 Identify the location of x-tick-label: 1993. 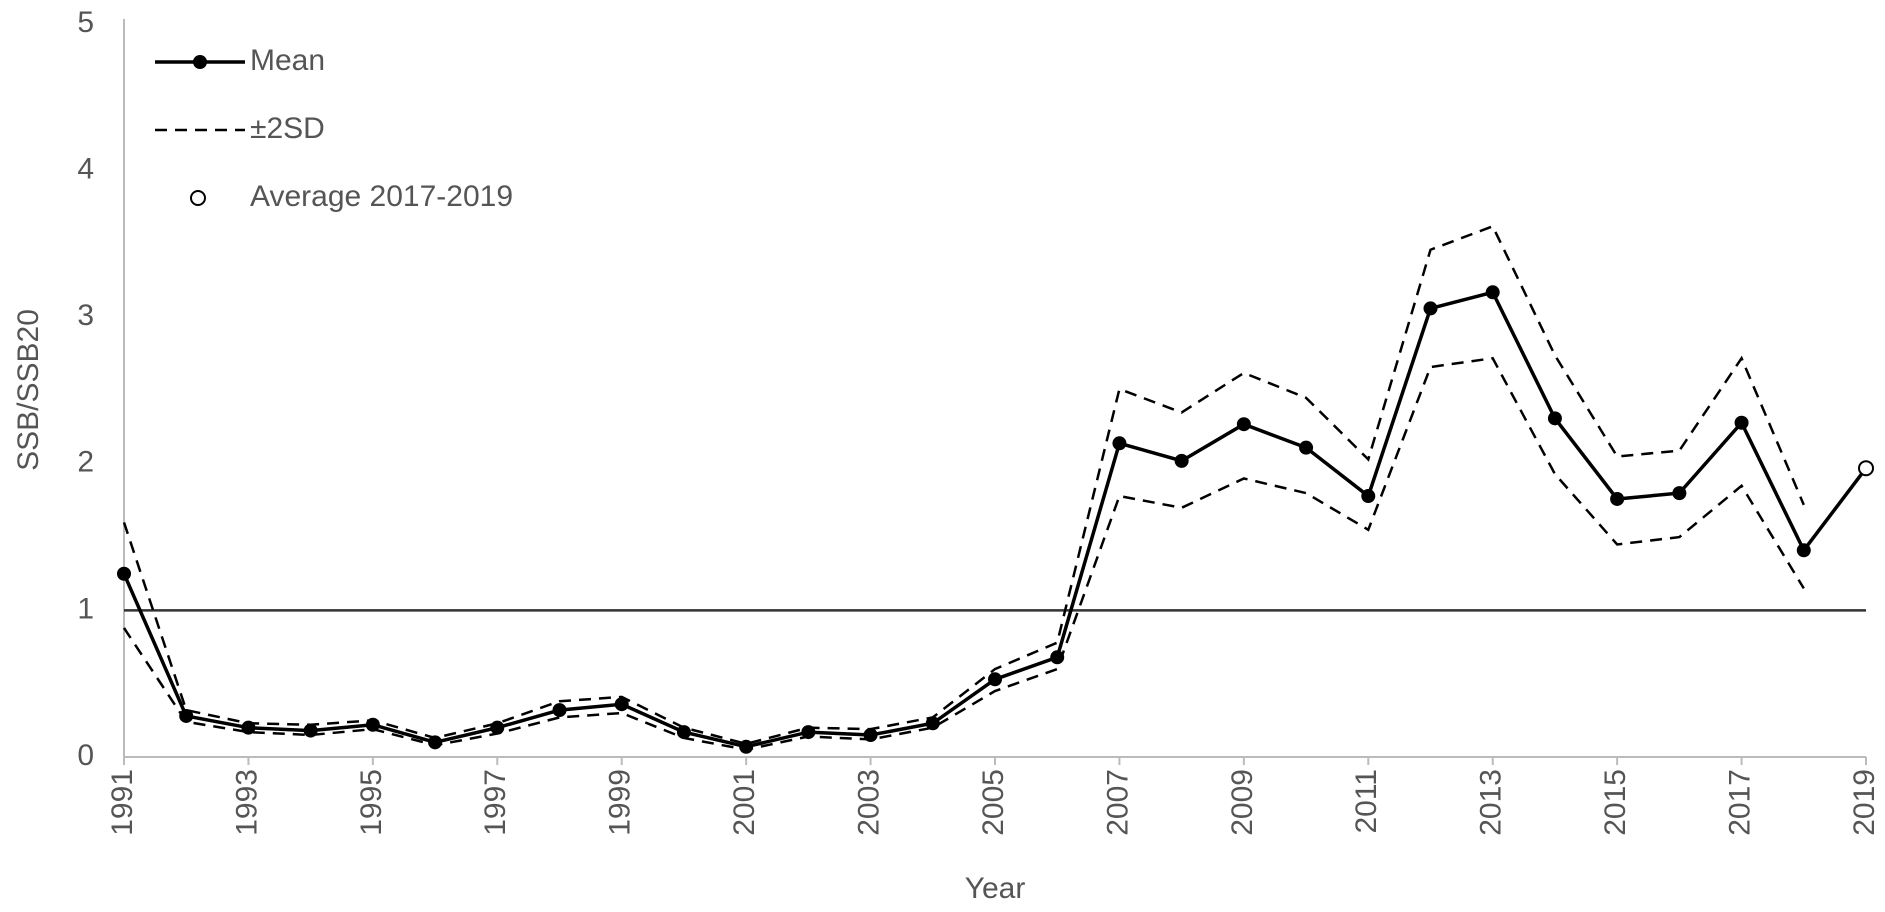
(246, 802).